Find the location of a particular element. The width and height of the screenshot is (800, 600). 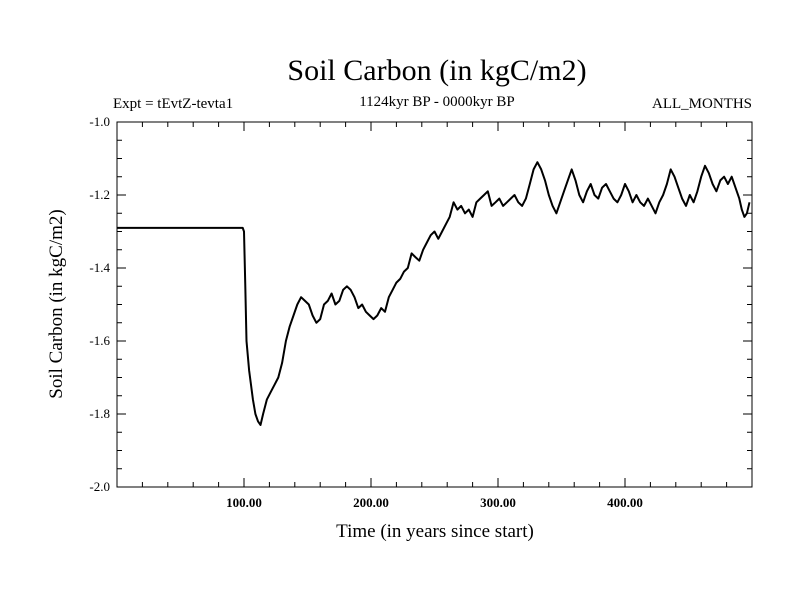

y-axis-label: Soil Carbon (in kgC/m2) is located at coordinates (56, 303).